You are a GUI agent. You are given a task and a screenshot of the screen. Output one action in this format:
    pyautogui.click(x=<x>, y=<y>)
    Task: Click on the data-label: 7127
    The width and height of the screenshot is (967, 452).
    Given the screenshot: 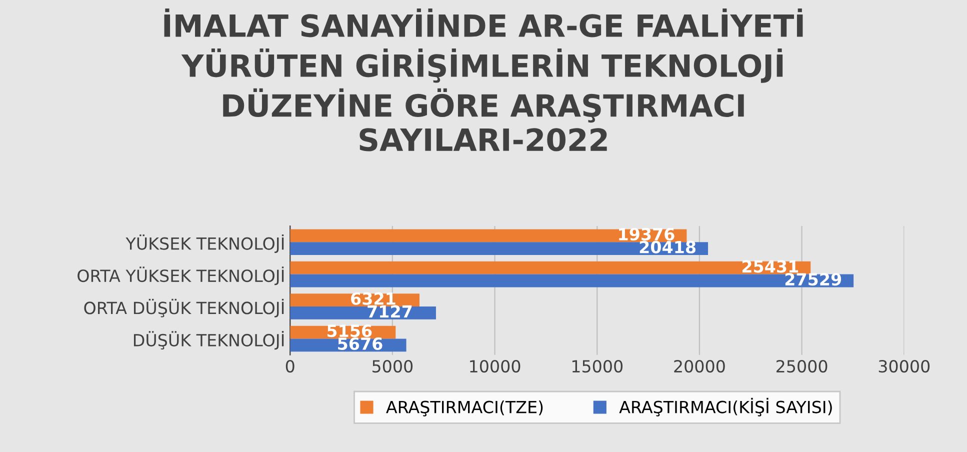 What is the action you would take?
    pyautogui.click(x=390, y=311)
    